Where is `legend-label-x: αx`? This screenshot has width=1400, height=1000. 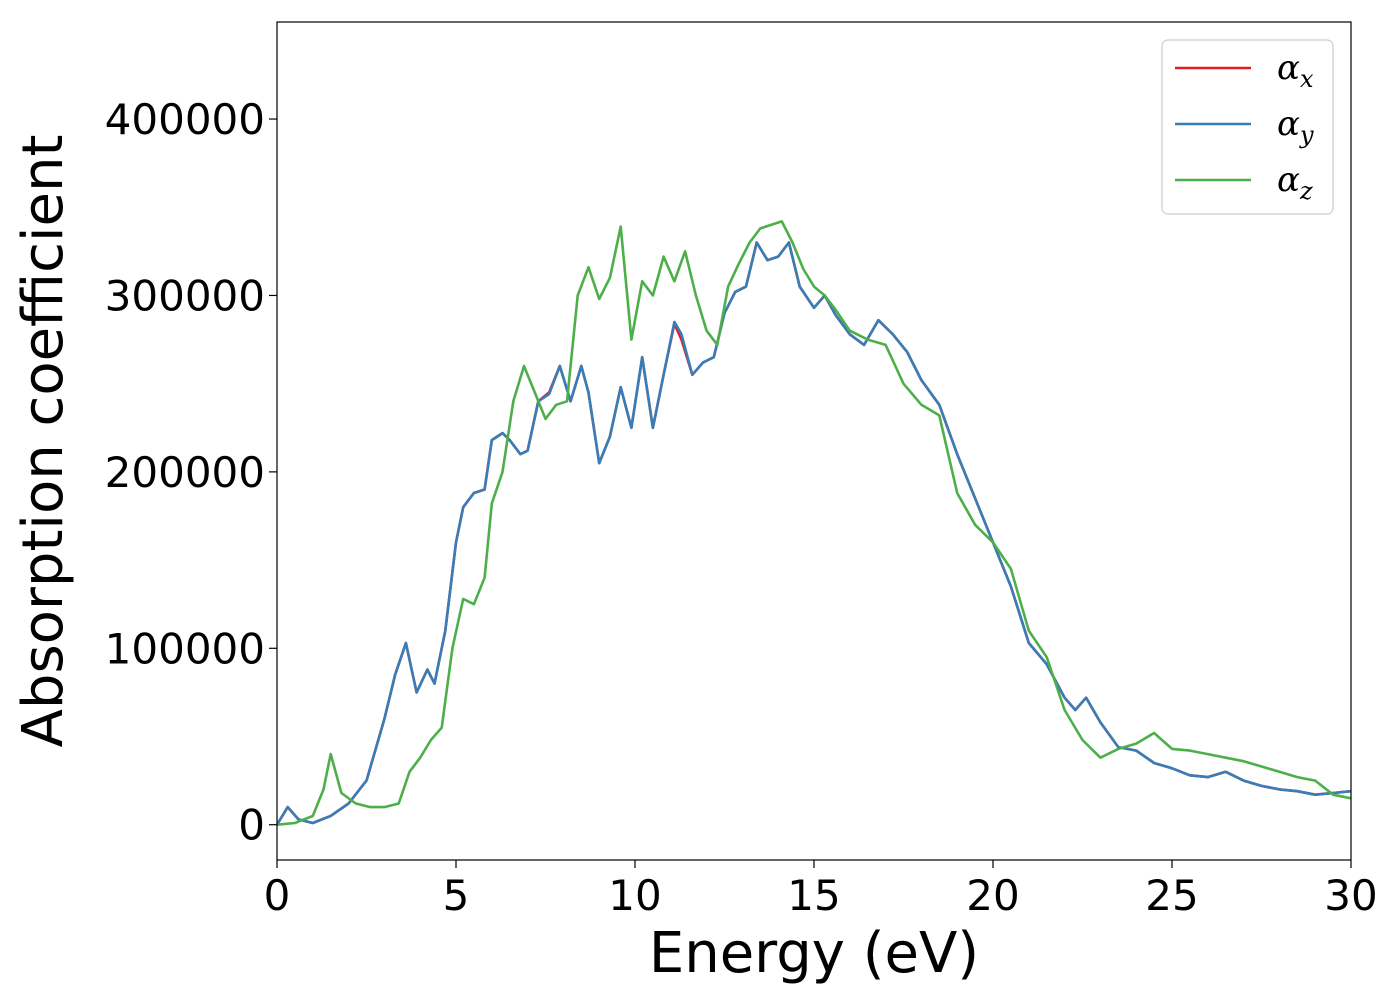
legend-label-x: αx is located at coordinates (1295, 70).